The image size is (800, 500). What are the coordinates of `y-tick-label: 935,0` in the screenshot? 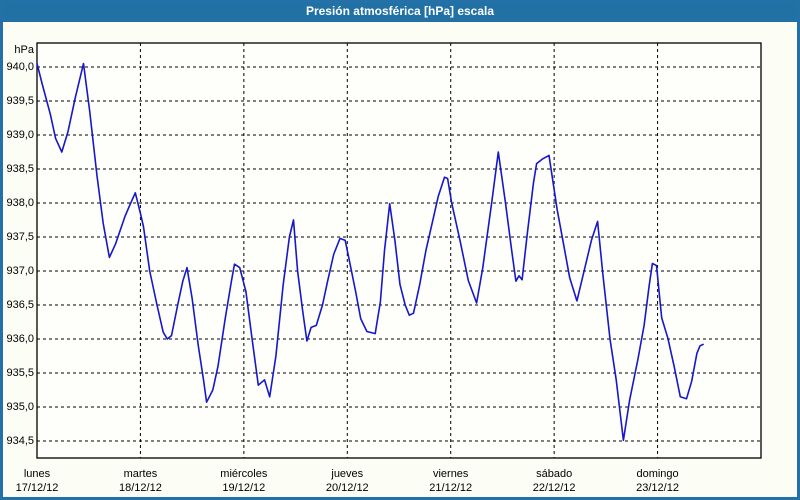 It's located at (20, 406).